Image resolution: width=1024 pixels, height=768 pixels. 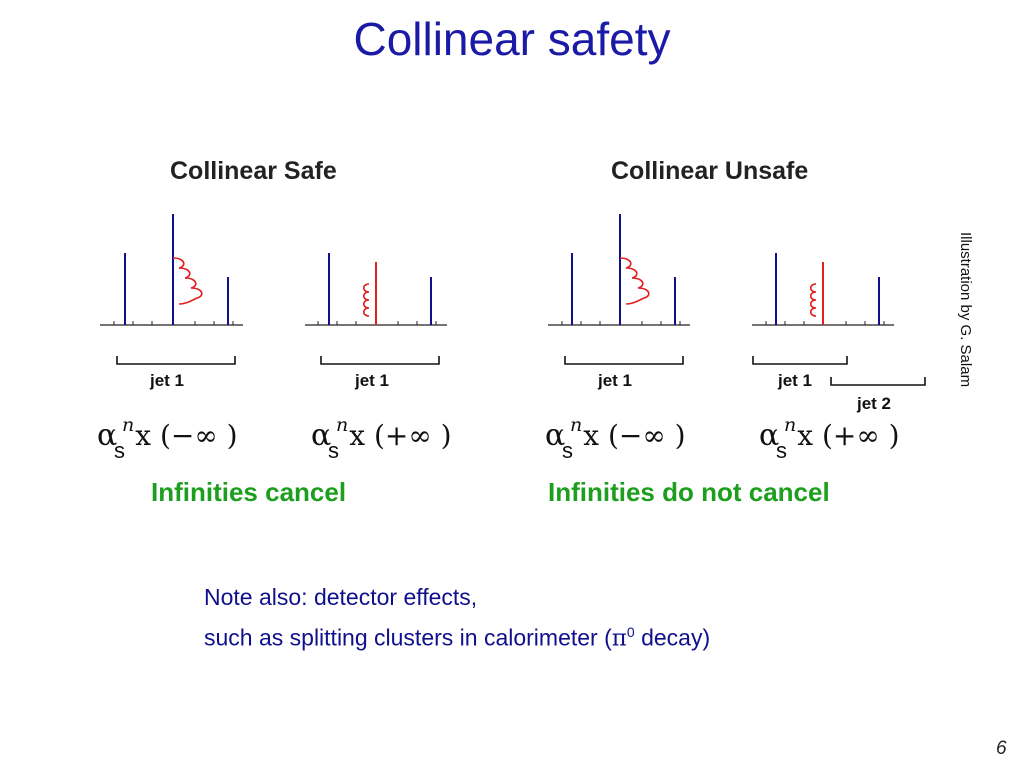 I want to click on diagram-unsafe-virtual, so click(x=619, y=289).